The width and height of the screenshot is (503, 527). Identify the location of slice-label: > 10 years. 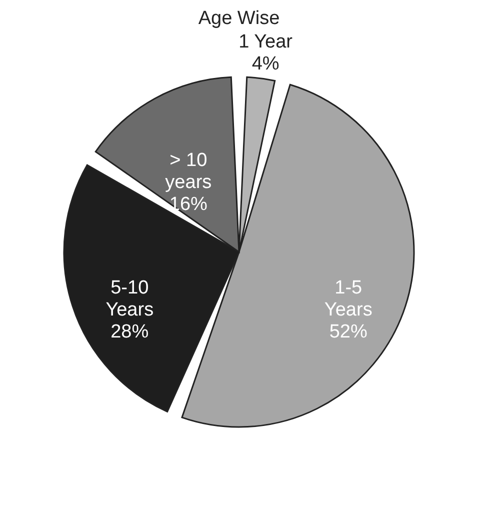
(188, 171).